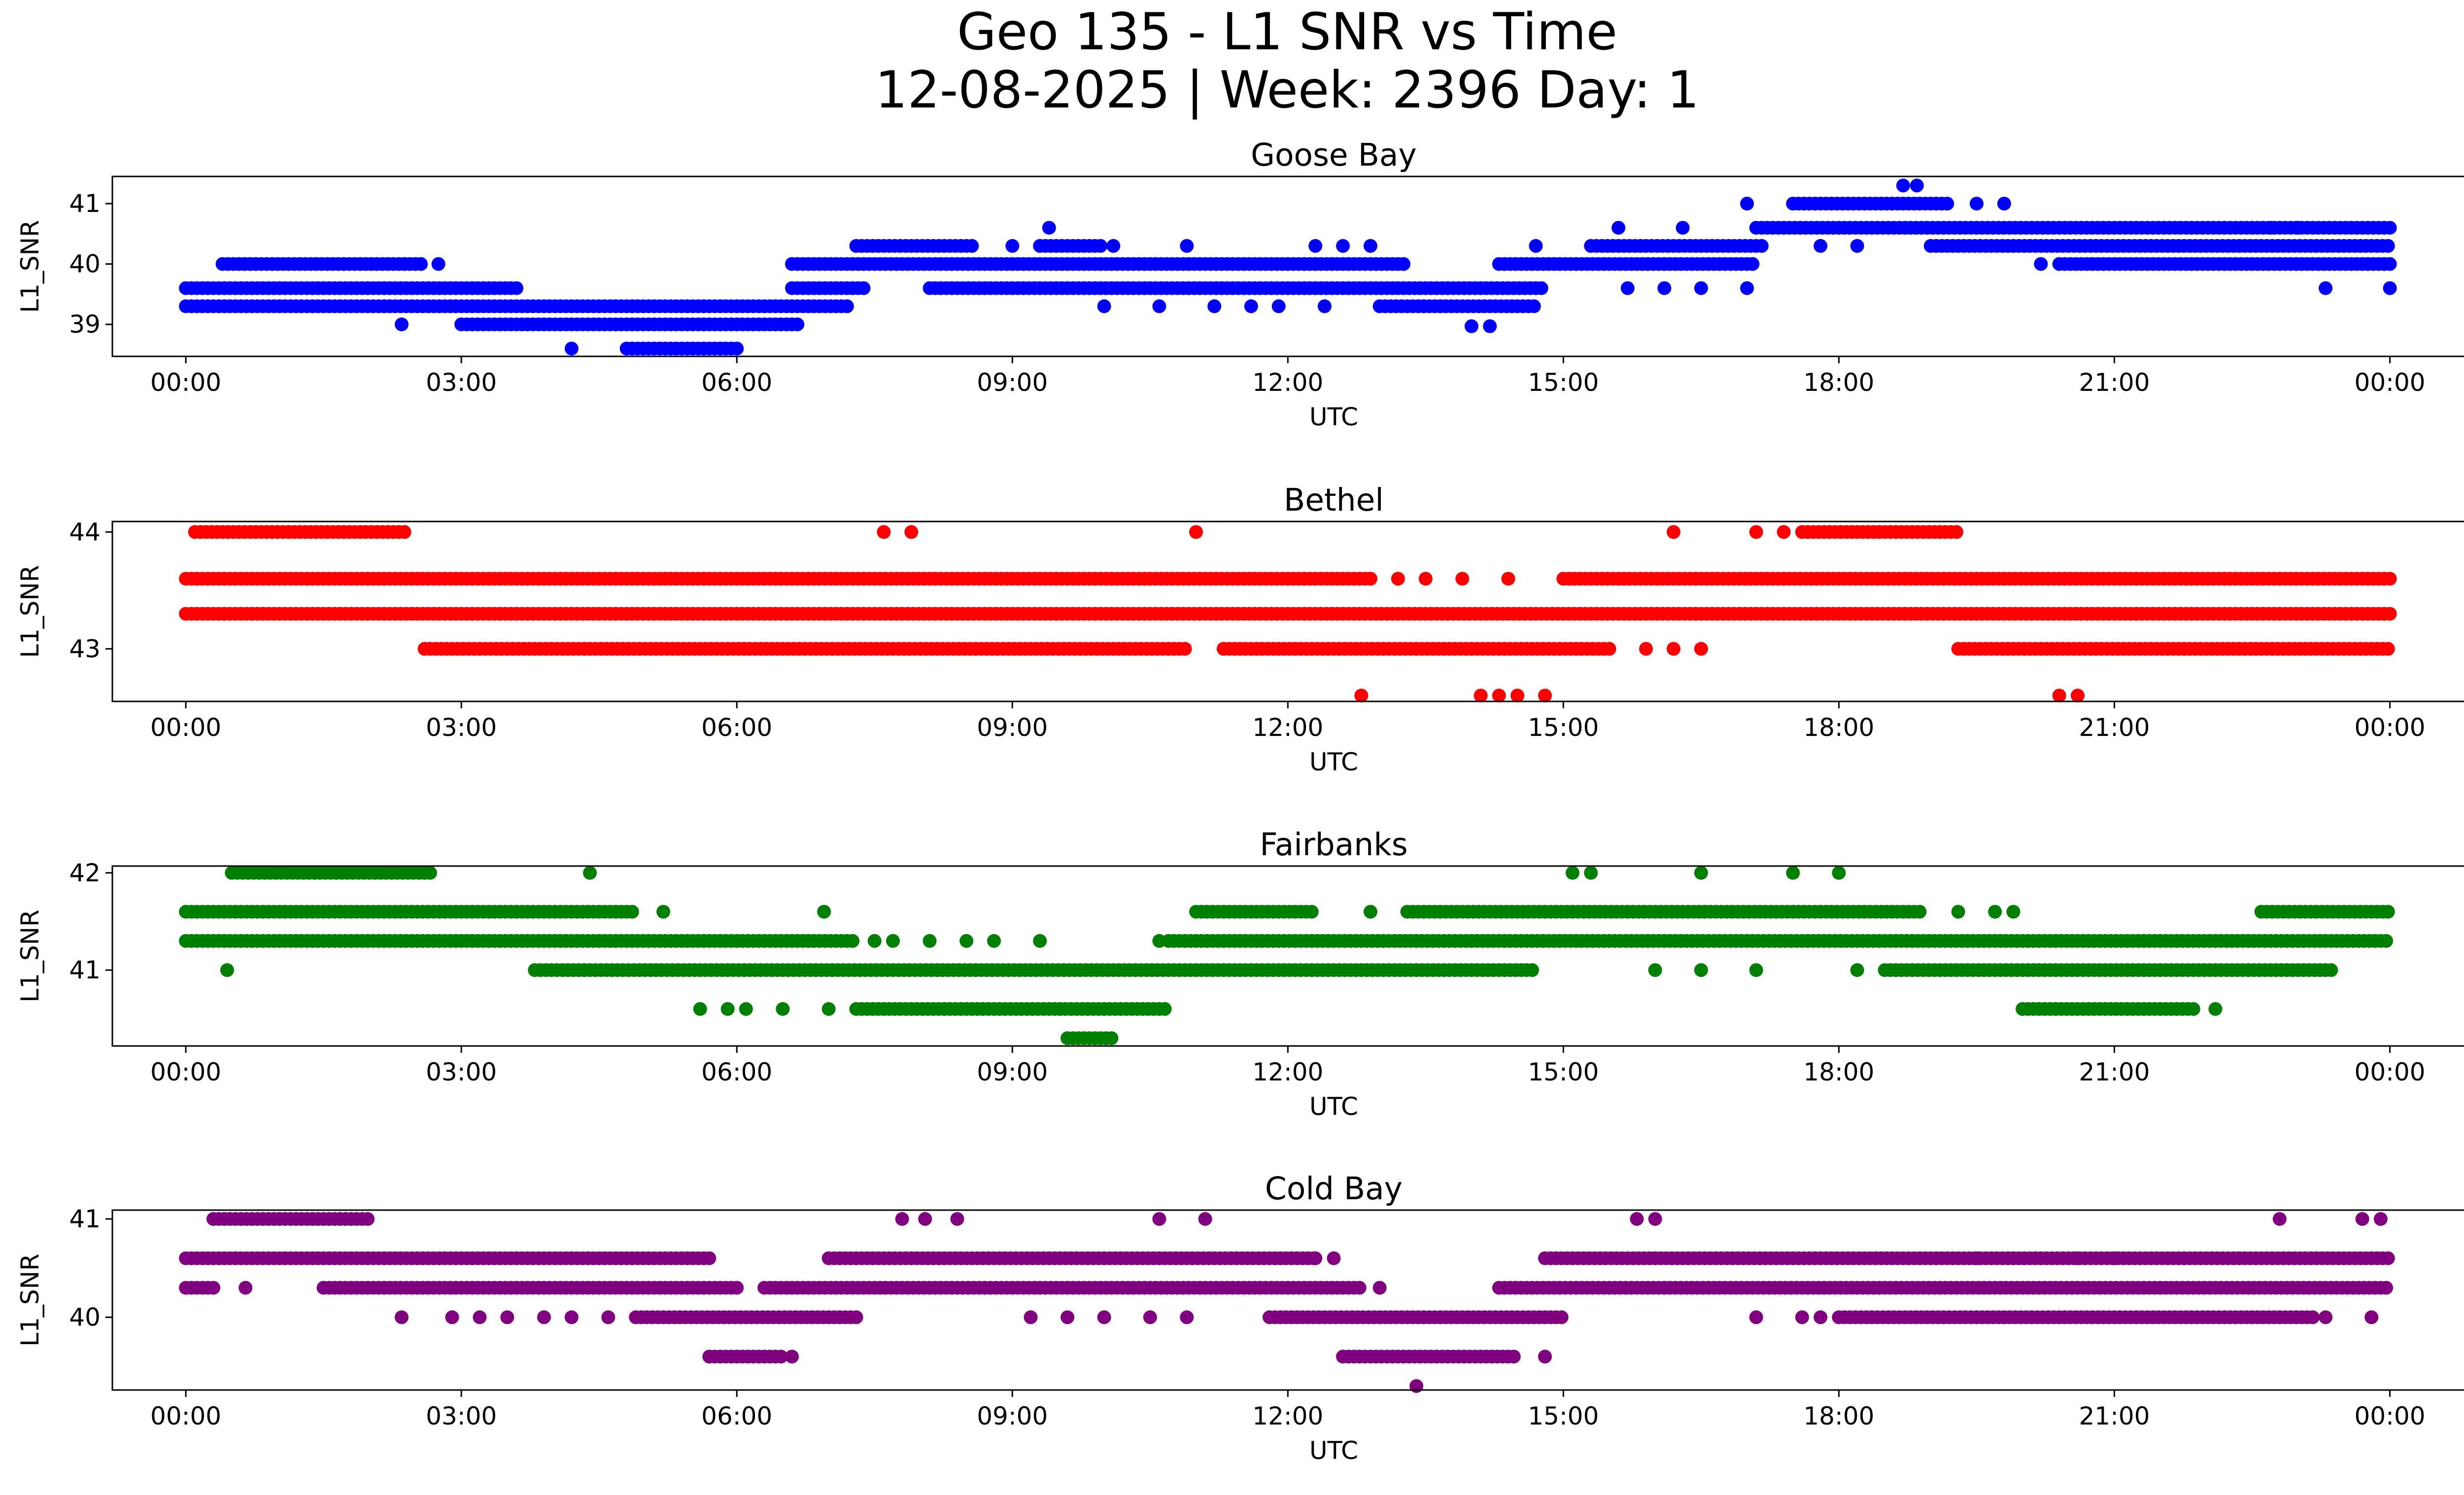 Image resolution: width=2464 pixels, height=1495 pixels. I want to click on x-tick-label: 21:00, so click(2114, 1416).